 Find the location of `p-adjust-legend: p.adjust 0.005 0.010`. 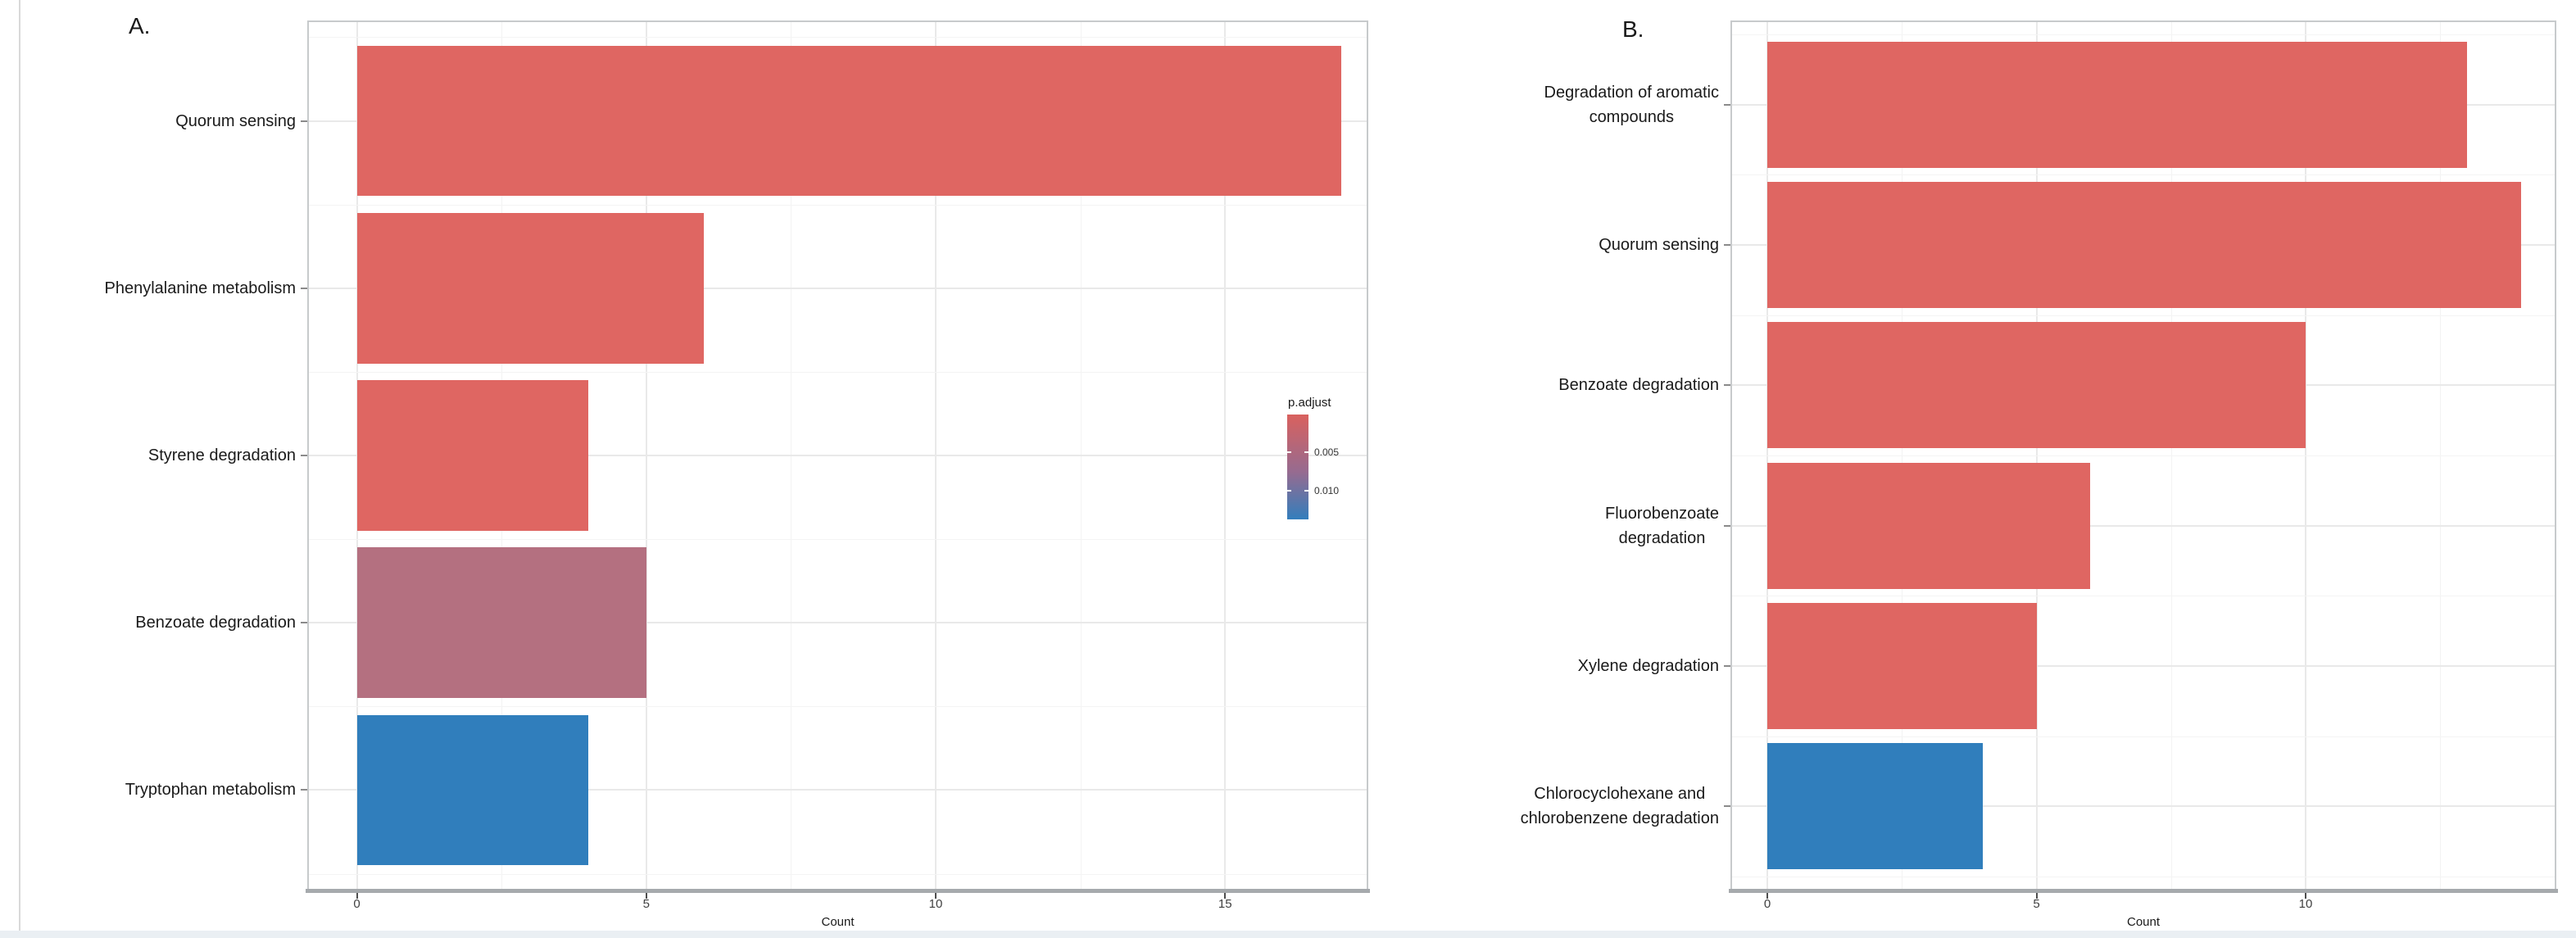

p-adjust-legend: p.adjust 0.005 0.010 is located at coordinates (1320, 461).